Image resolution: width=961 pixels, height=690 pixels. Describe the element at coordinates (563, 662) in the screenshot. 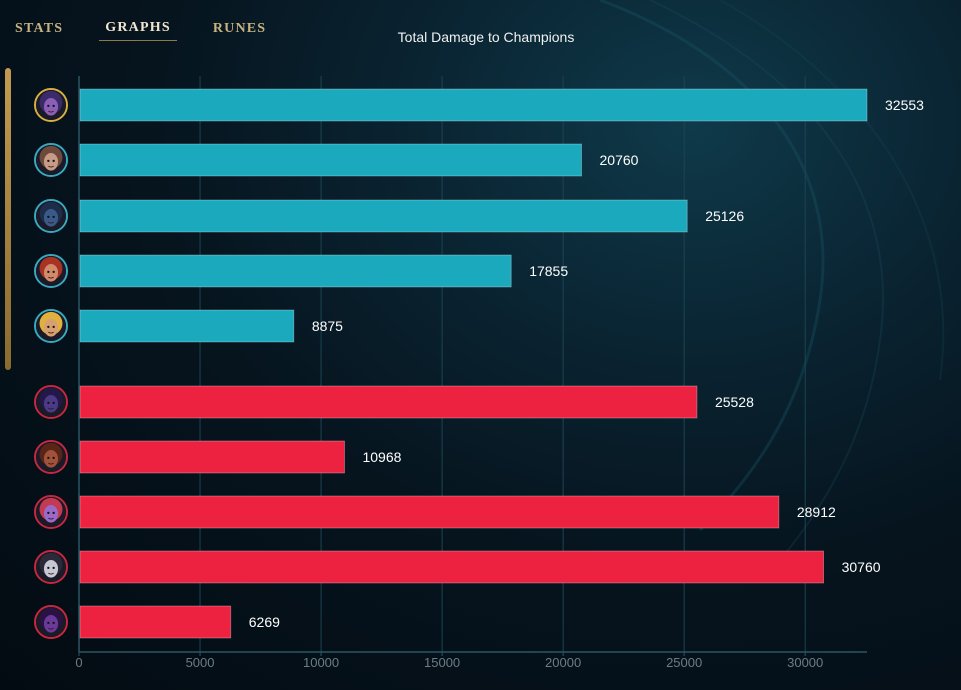

I see `x-tick-label: 20000` at that location.